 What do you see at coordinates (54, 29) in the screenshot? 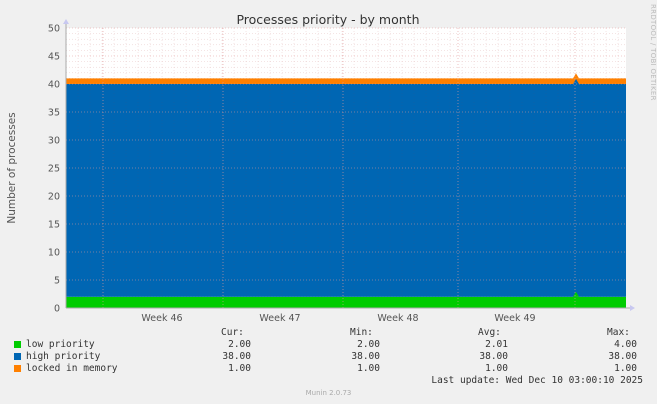
I see `y-tick-label: 50` at bounding box center [54, 29].